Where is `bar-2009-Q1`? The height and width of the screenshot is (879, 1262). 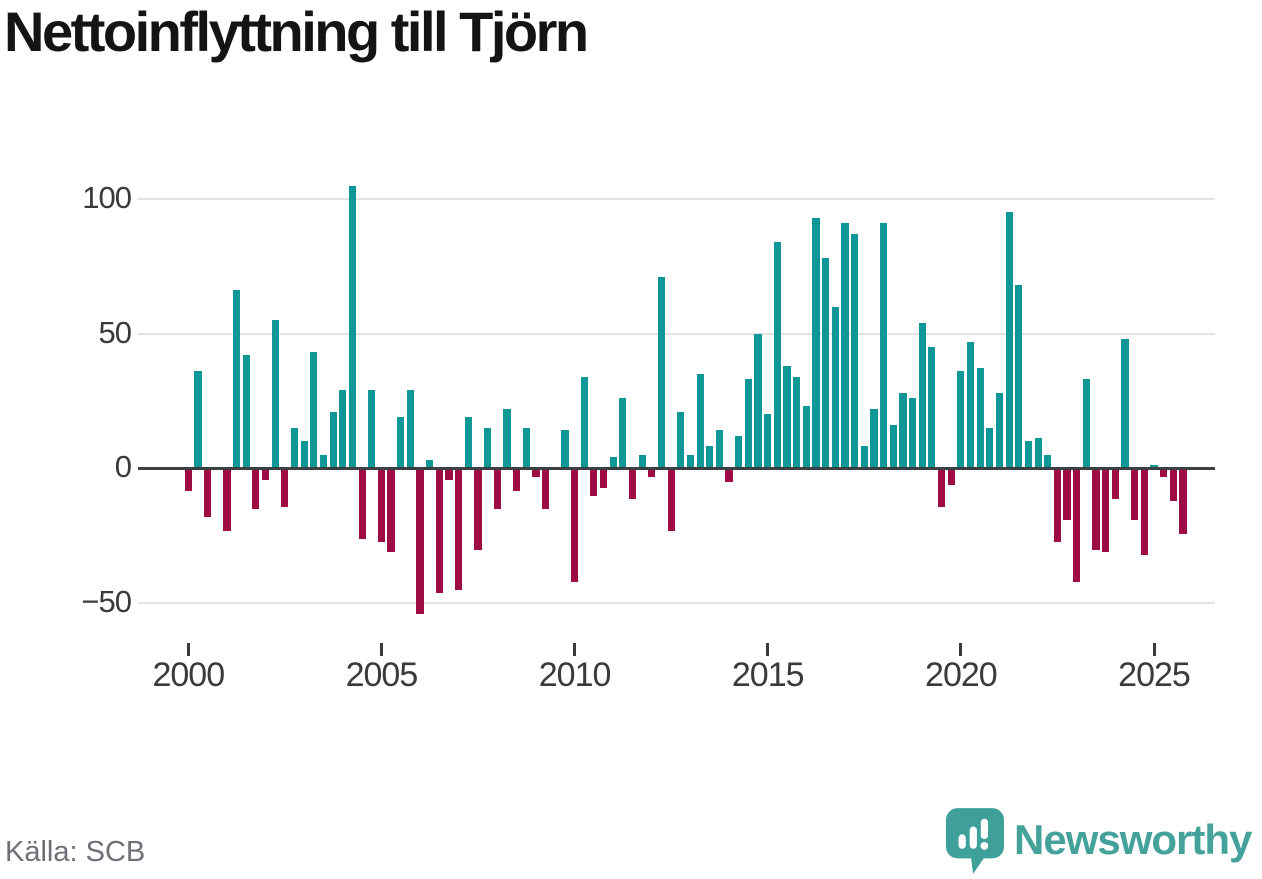 bar-2009-Q1 is located at coordinates (536, 473).